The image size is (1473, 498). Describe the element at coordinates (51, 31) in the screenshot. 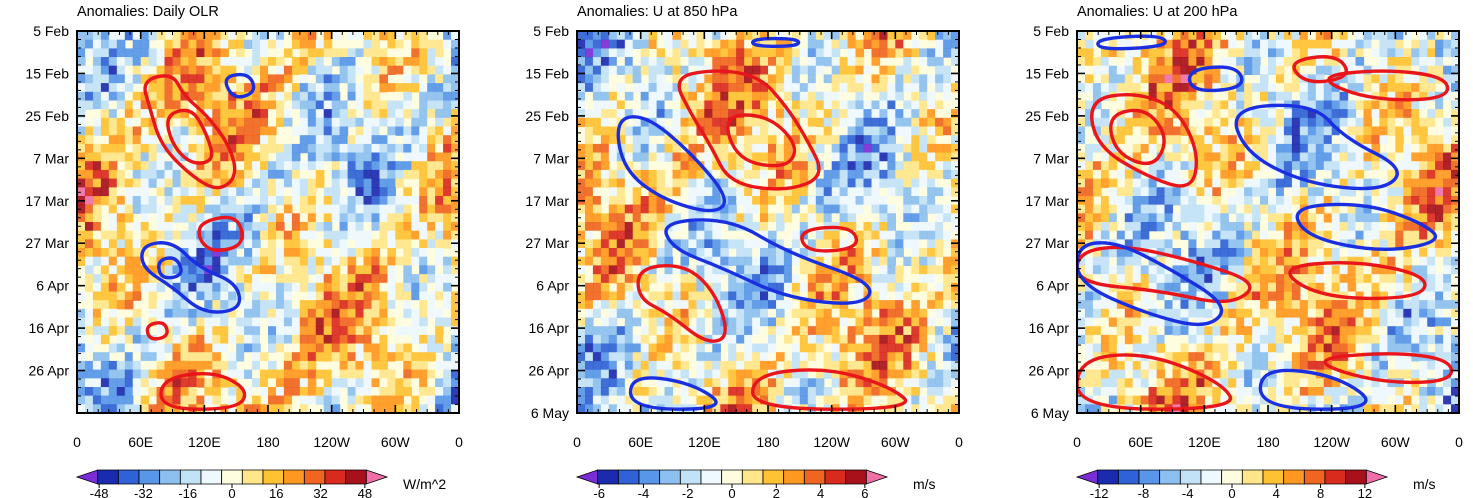

I see `y-tick-label: 5 Feb` at that location.